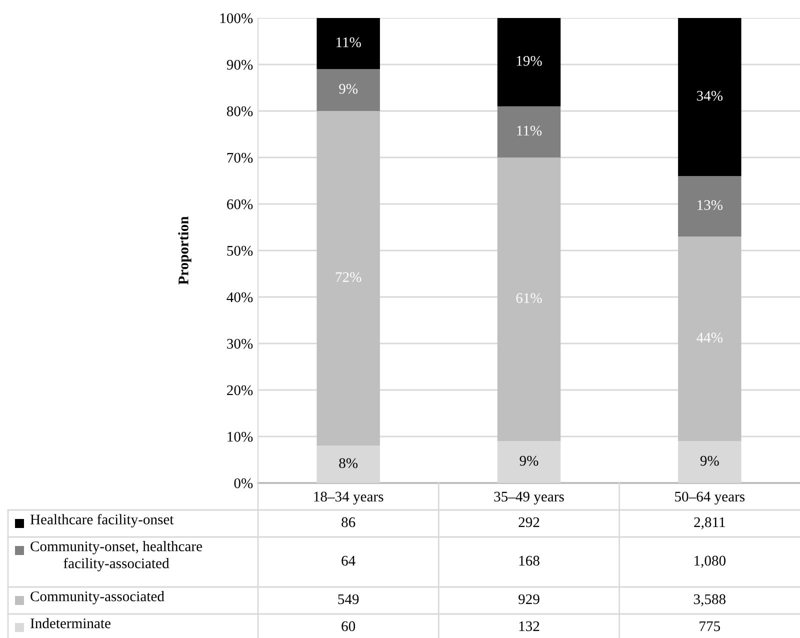 The image size is (800, 638). Describe the element at coordinates (240, 157) in the screenshot. I see `y-tick-label: 70%` at that location.